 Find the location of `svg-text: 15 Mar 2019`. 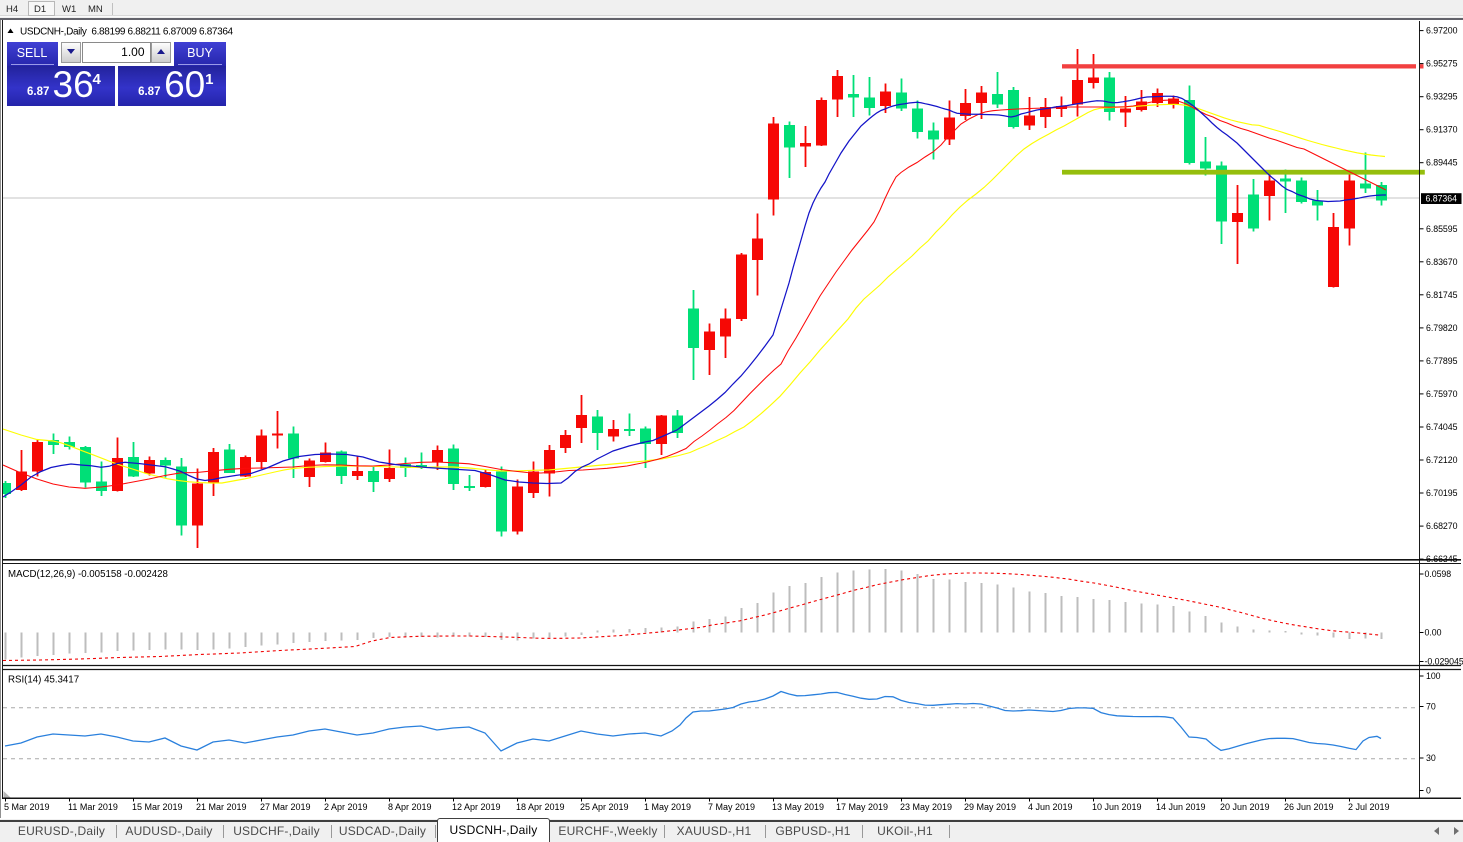

svg-text: 15 Mar 2019 is located at coordinates (157, 807).